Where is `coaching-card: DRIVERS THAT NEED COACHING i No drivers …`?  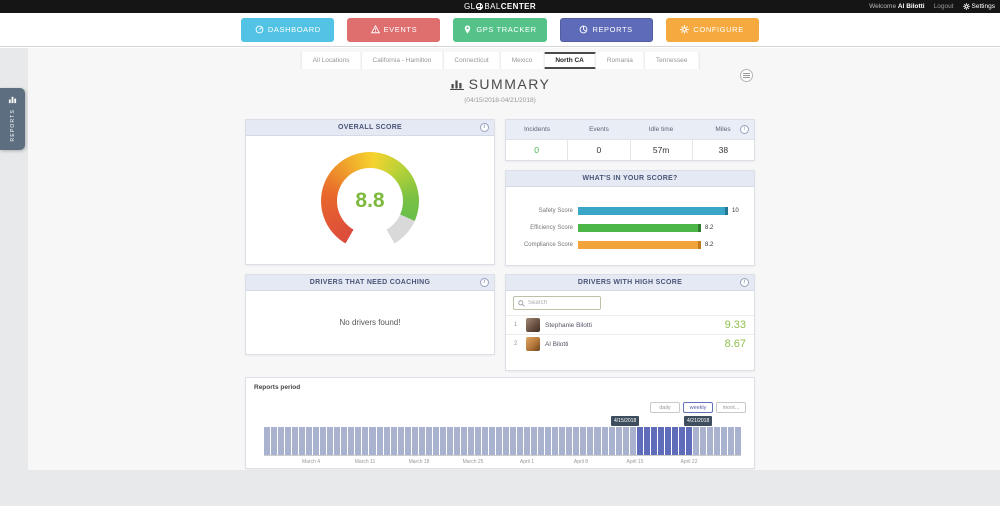 coaching-card: DRIVERS THAT NEED COACHING i No drivers … is located at coordinates (370, 314).